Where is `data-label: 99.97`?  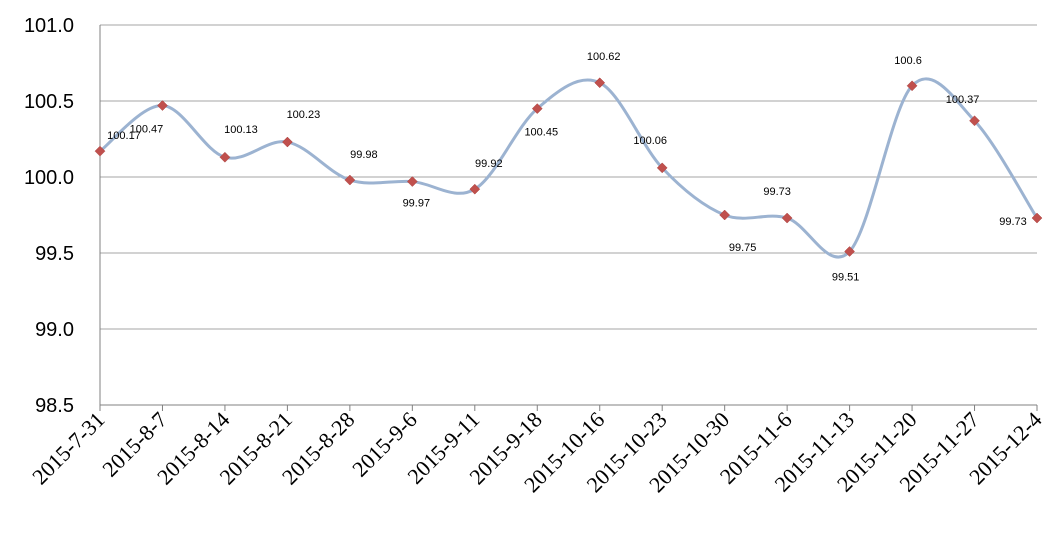 data-label: 99.97 is located at coordinates (417, 204).